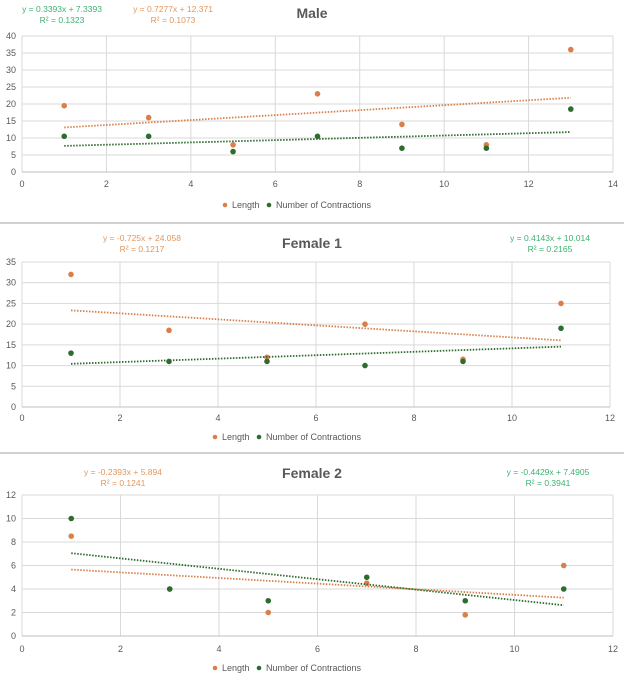 The height and width of the screenshot is (680, 624). I want to click on female-1-length-equation: y = -0.725x + 24.058, so click(142, 238).